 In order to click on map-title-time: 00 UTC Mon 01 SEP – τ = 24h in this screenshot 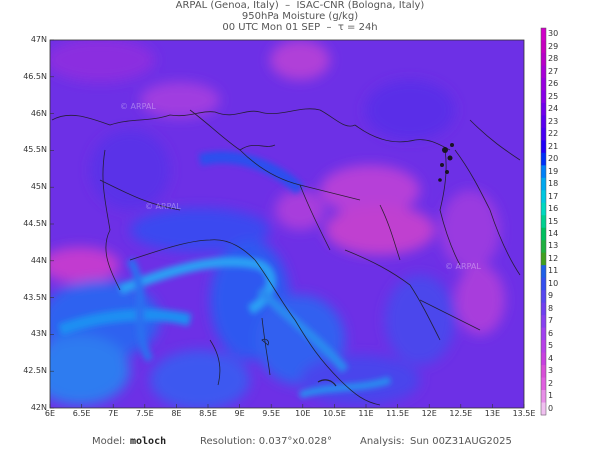, I will do `click(300, 27)`.